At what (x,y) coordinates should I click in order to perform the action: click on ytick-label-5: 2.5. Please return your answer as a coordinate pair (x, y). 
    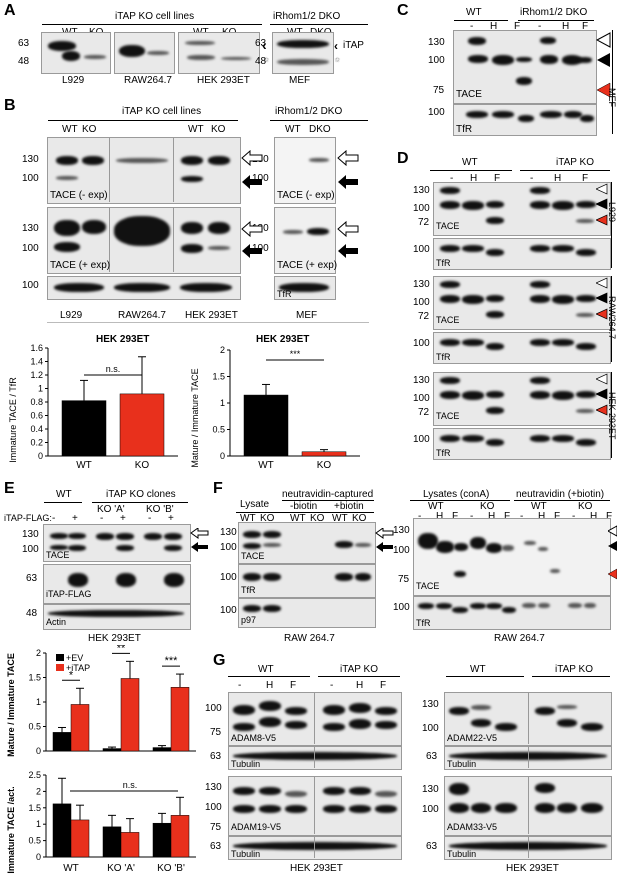
    Looking at the image, I should click on (34, 775).